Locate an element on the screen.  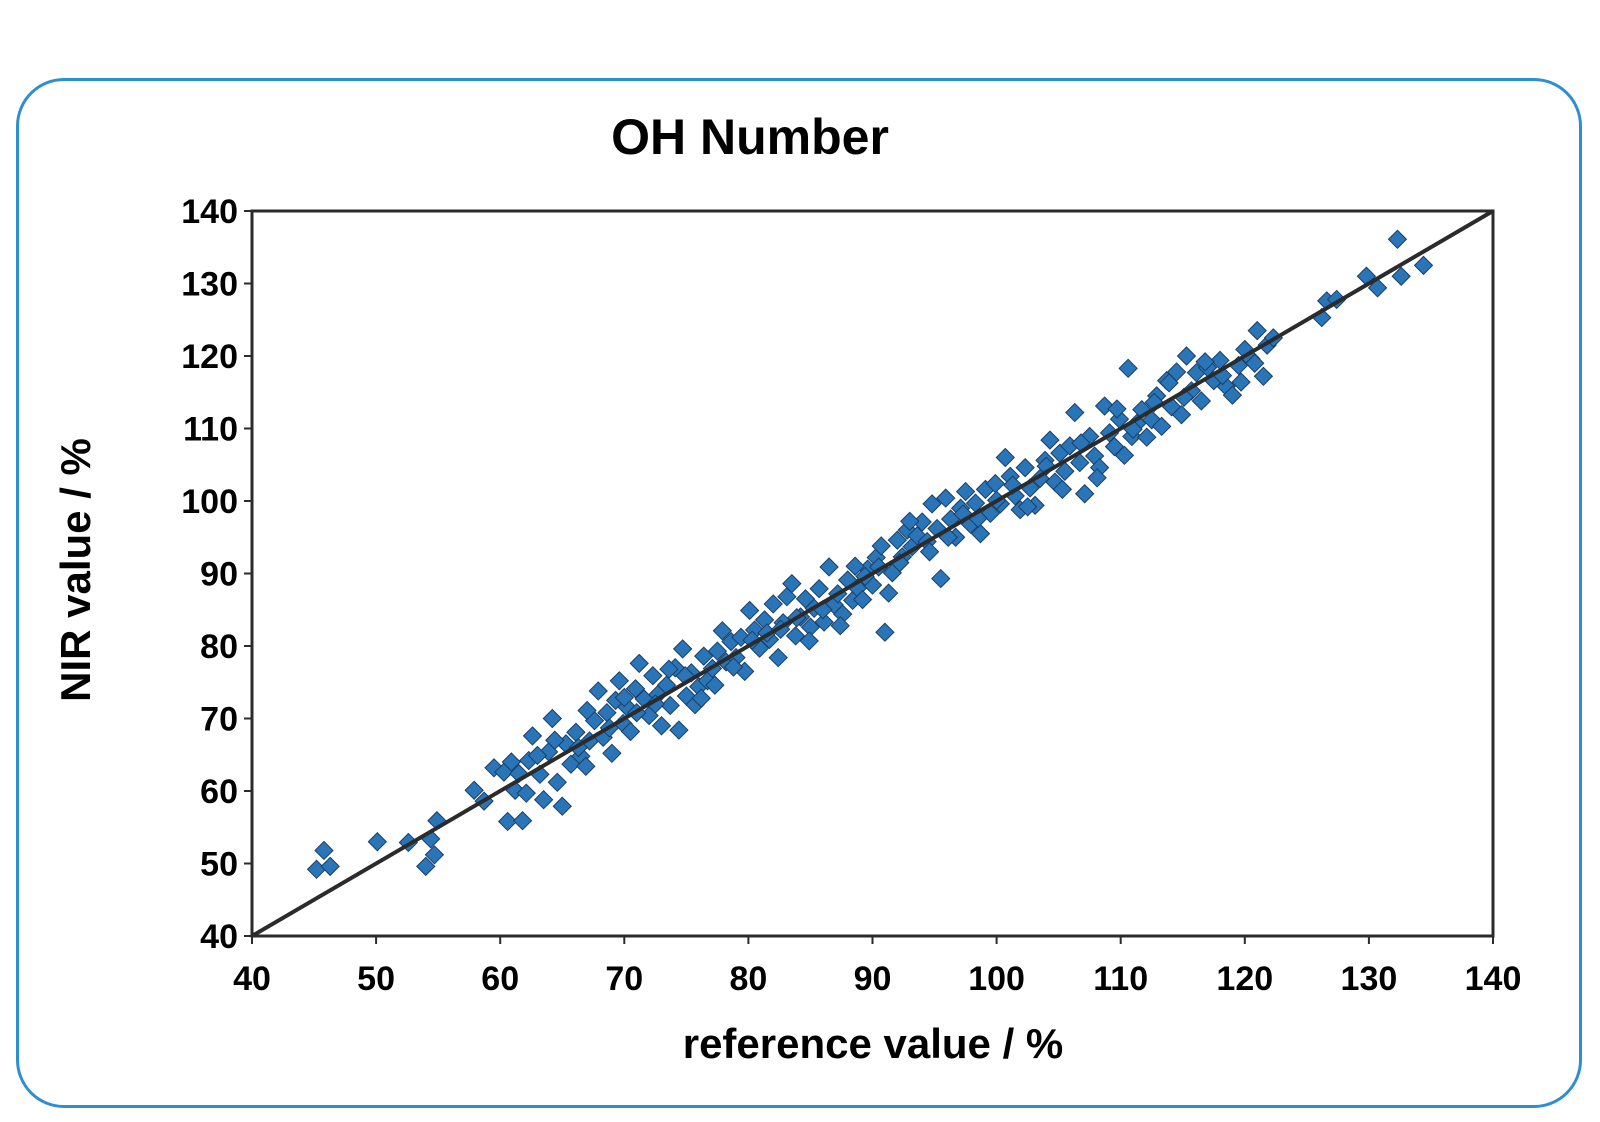
x-axis-ticks: 40 50 60 70 80 90 100 110 120 130 140 is located at coordinates (877, 967).